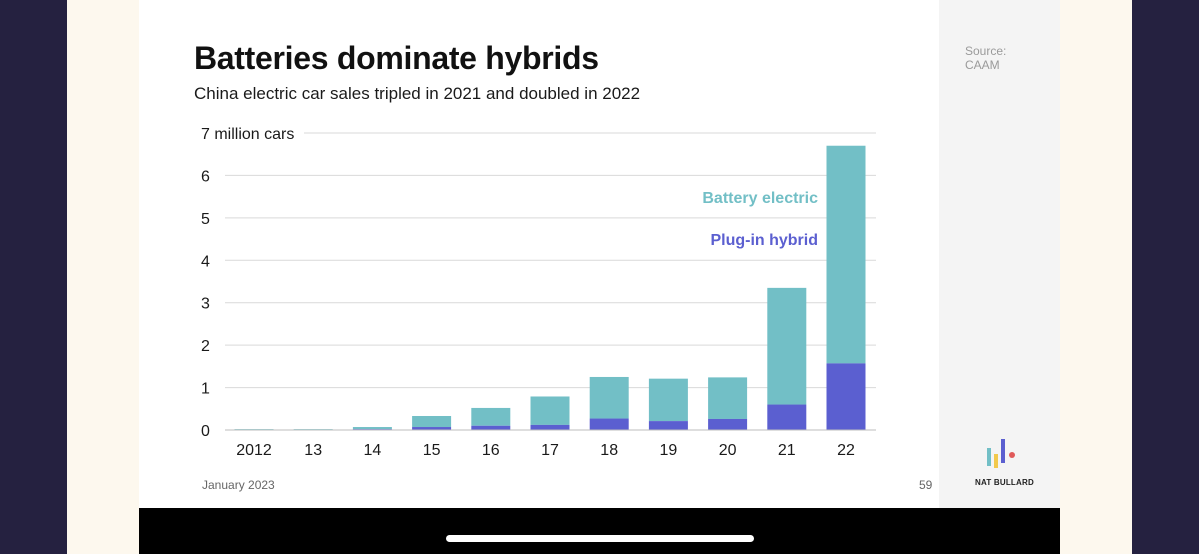 The width and height of the screenshot is (1199, 554). Describe the element at coordinates (247, 134) in the screenshot. I see `y-tick-label: 7 million cars` at that location.